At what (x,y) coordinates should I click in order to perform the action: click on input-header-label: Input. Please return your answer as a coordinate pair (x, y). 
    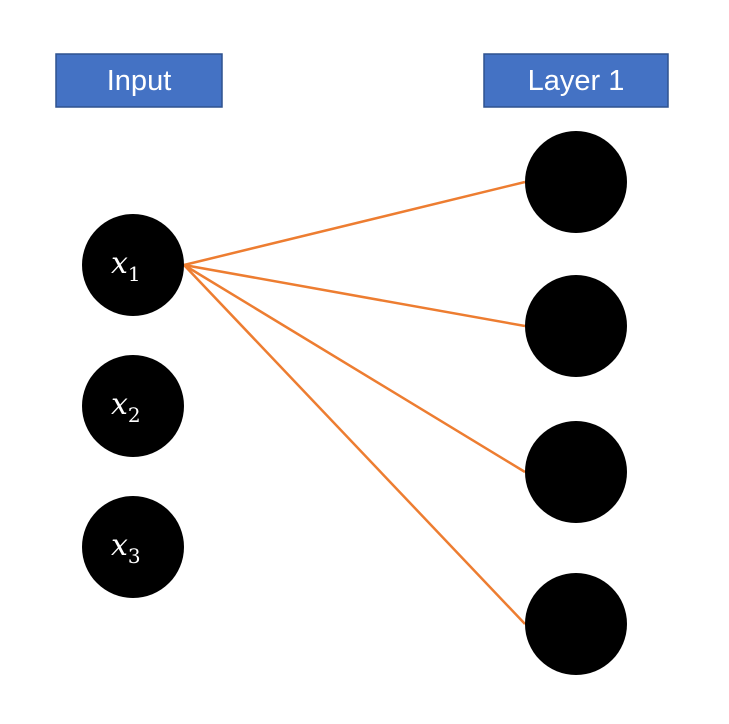
    Looking at the image, I should click on (139, 81).